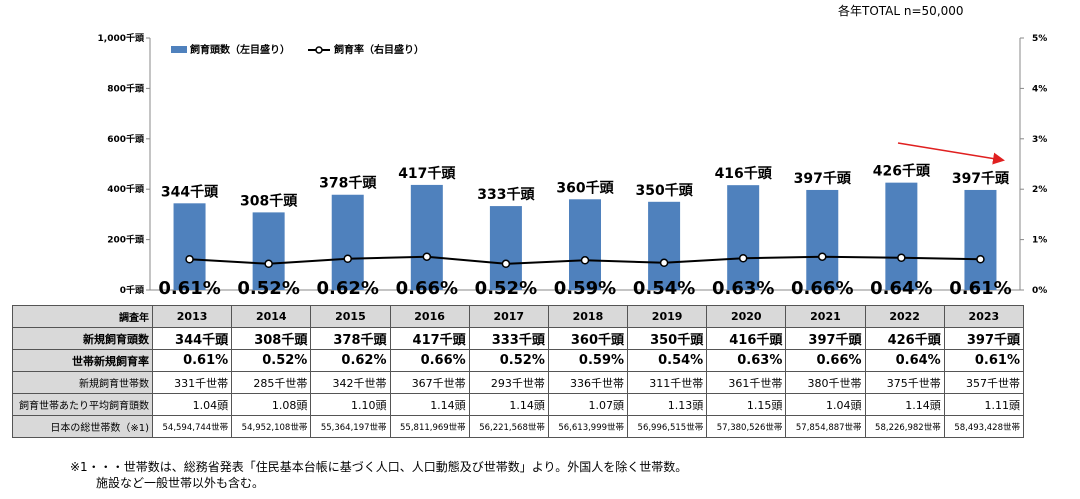 This screenshot has height=499, width=1080. Describe the element at coordinates (1033, 165) in the screenshot. I see `right-axis: 0% 1% 2% 3% 4% 5%` at that location.